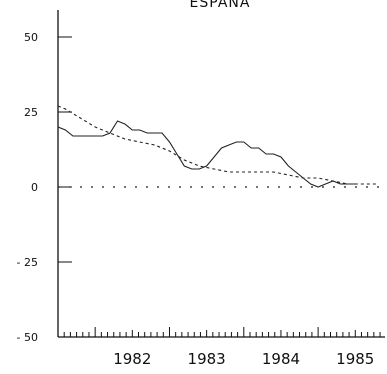 Image resolution: width=387 pixels, height=374 pixels. What do you see at coordinates (207, 359) in the screenshot?
I see `x-tick-label: 1983` at bounding box center [207, 359].